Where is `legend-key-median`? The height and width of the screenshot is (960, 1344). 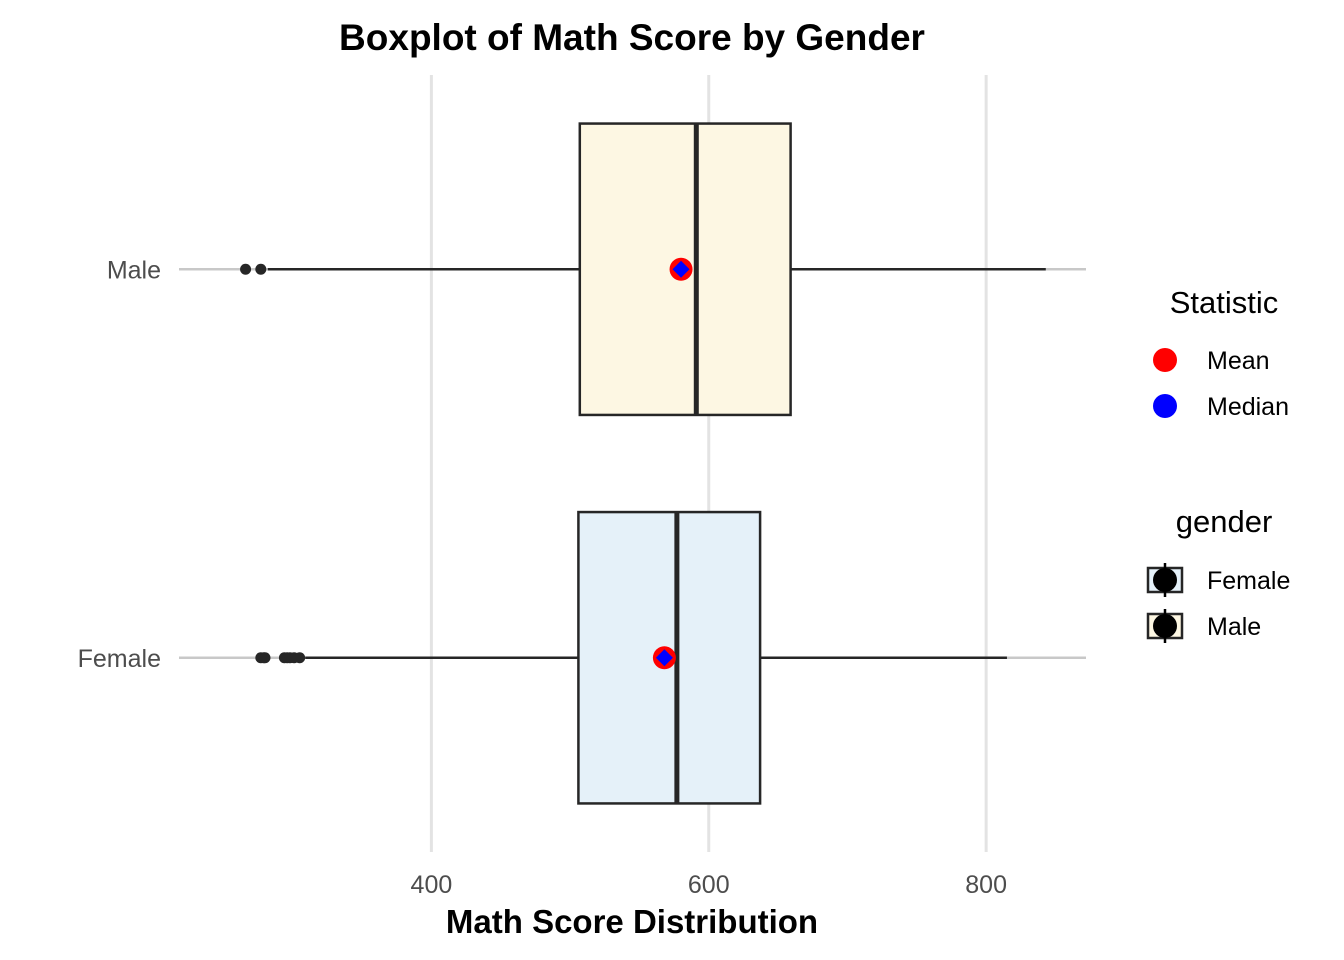 legend-key-median is located at coordinates (1165, 406).